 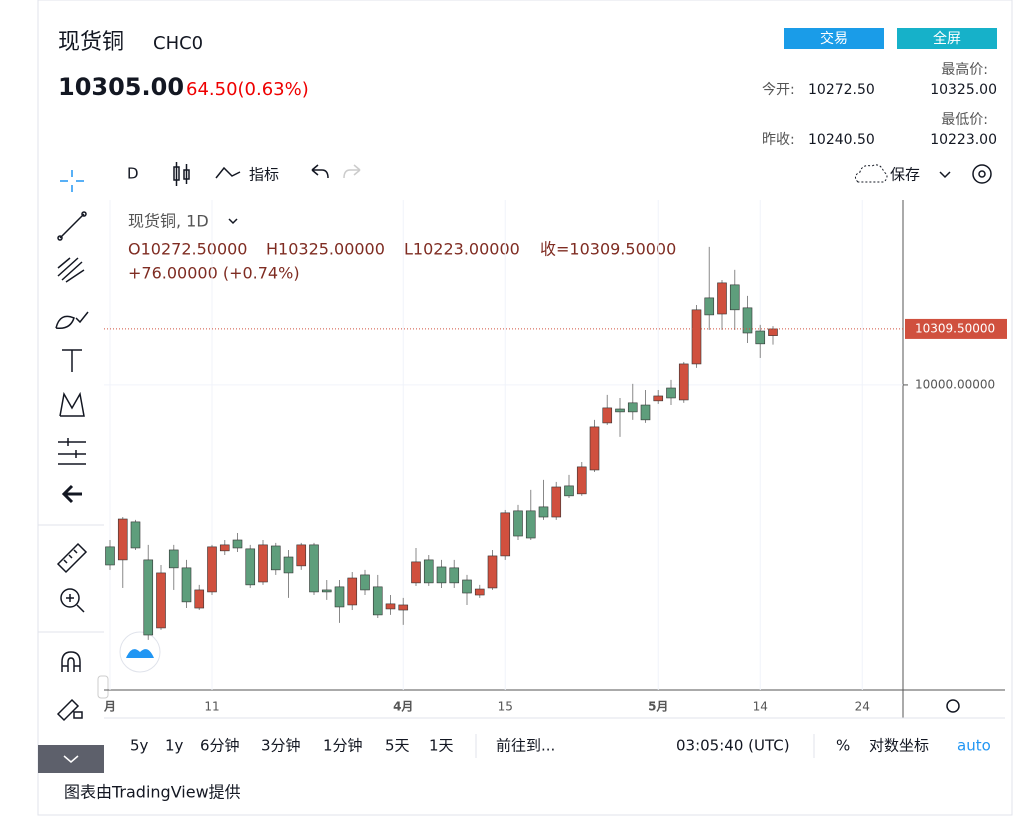 What do you see at coordinates (843, 746) in the screenshot?
I see `percent: %` at bounding box center [843, 746].